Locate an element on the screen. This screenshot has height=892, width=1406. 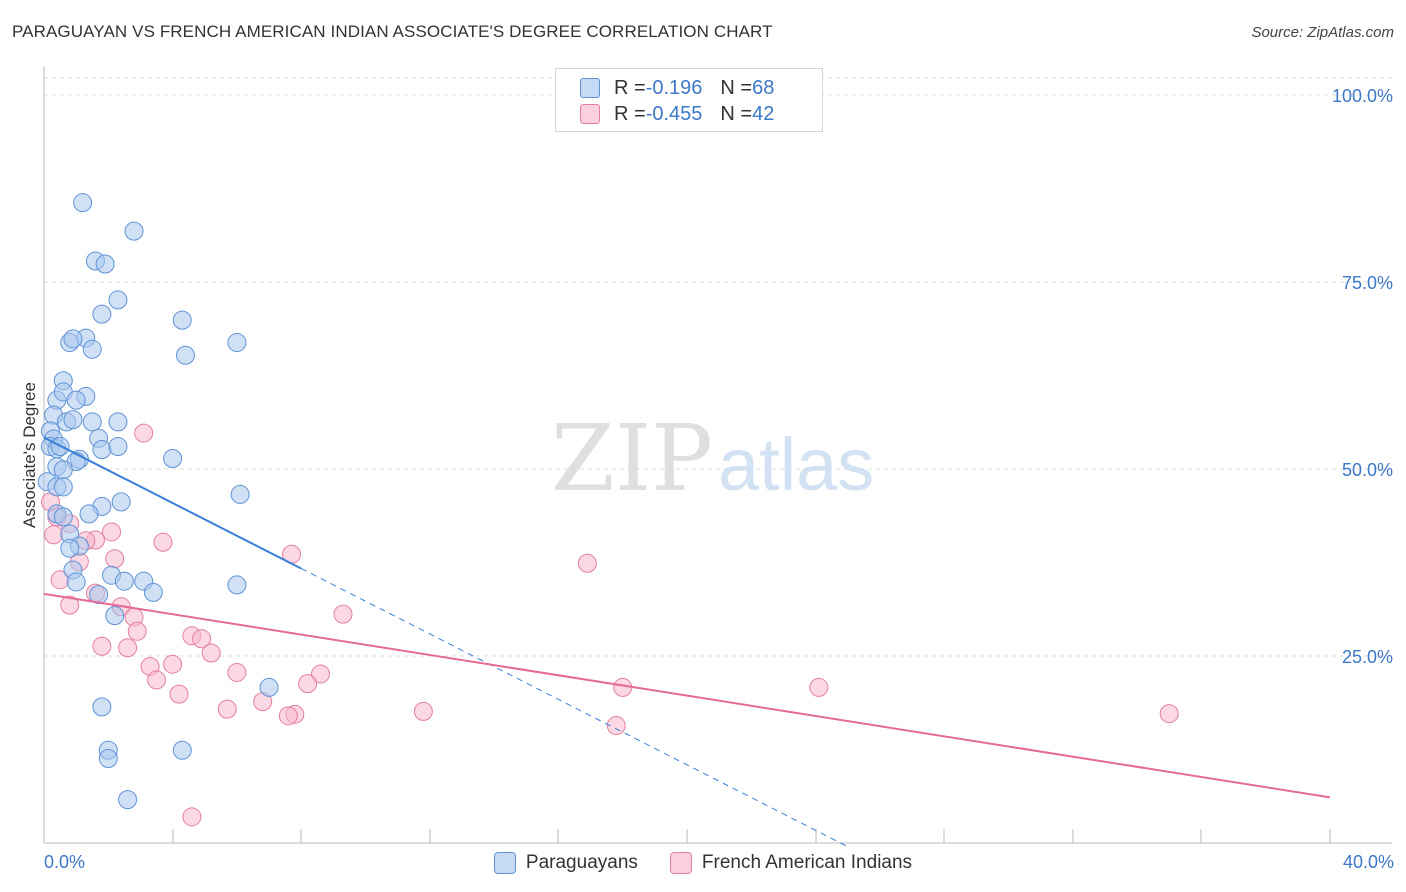
legend-r-value: -0.455 is located at coordinates (674, 113).